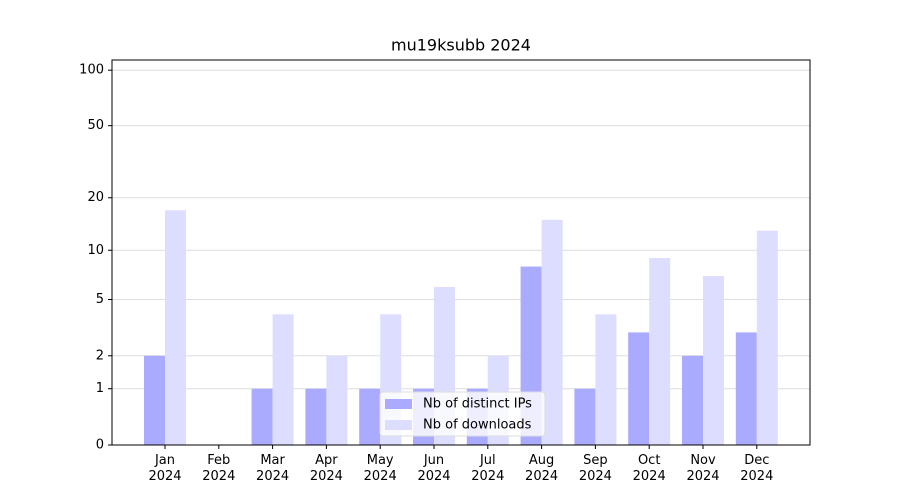  What do you see at coordinates (380, 468) in the screenshot?
I see `x-tick-label: May 2024` at bounding box center [380, 468].